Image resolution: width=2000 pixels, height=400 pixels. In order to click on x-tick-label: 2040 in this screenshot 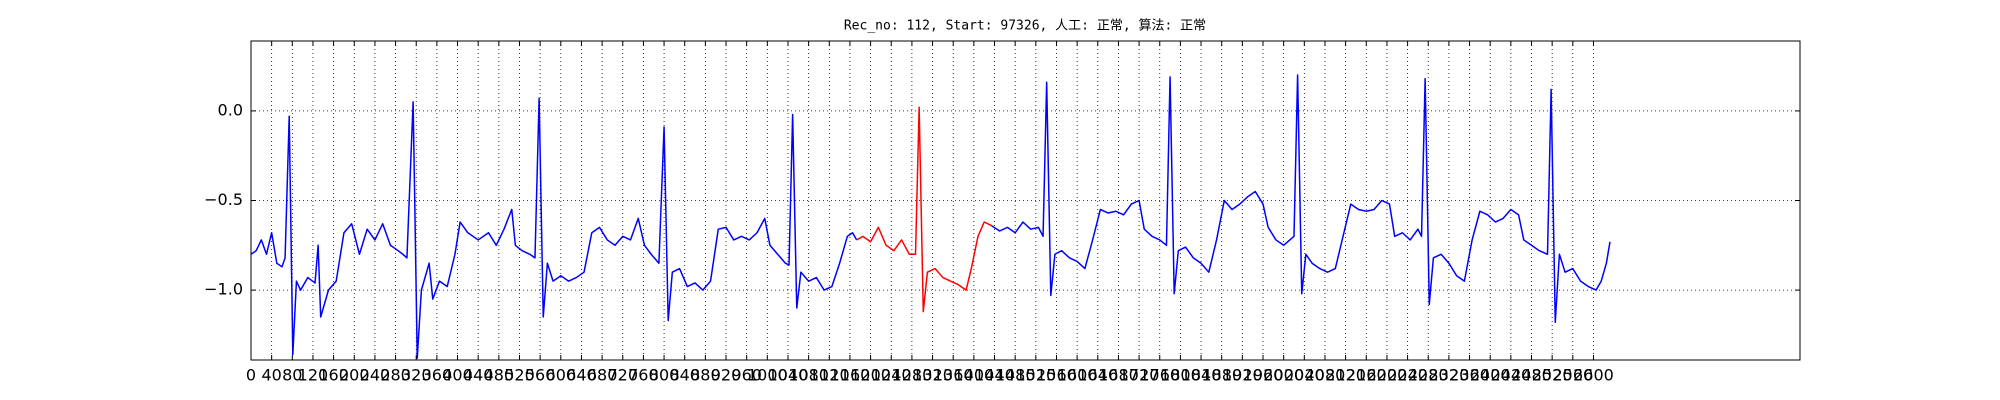, I will do `click(1304, 375)`.